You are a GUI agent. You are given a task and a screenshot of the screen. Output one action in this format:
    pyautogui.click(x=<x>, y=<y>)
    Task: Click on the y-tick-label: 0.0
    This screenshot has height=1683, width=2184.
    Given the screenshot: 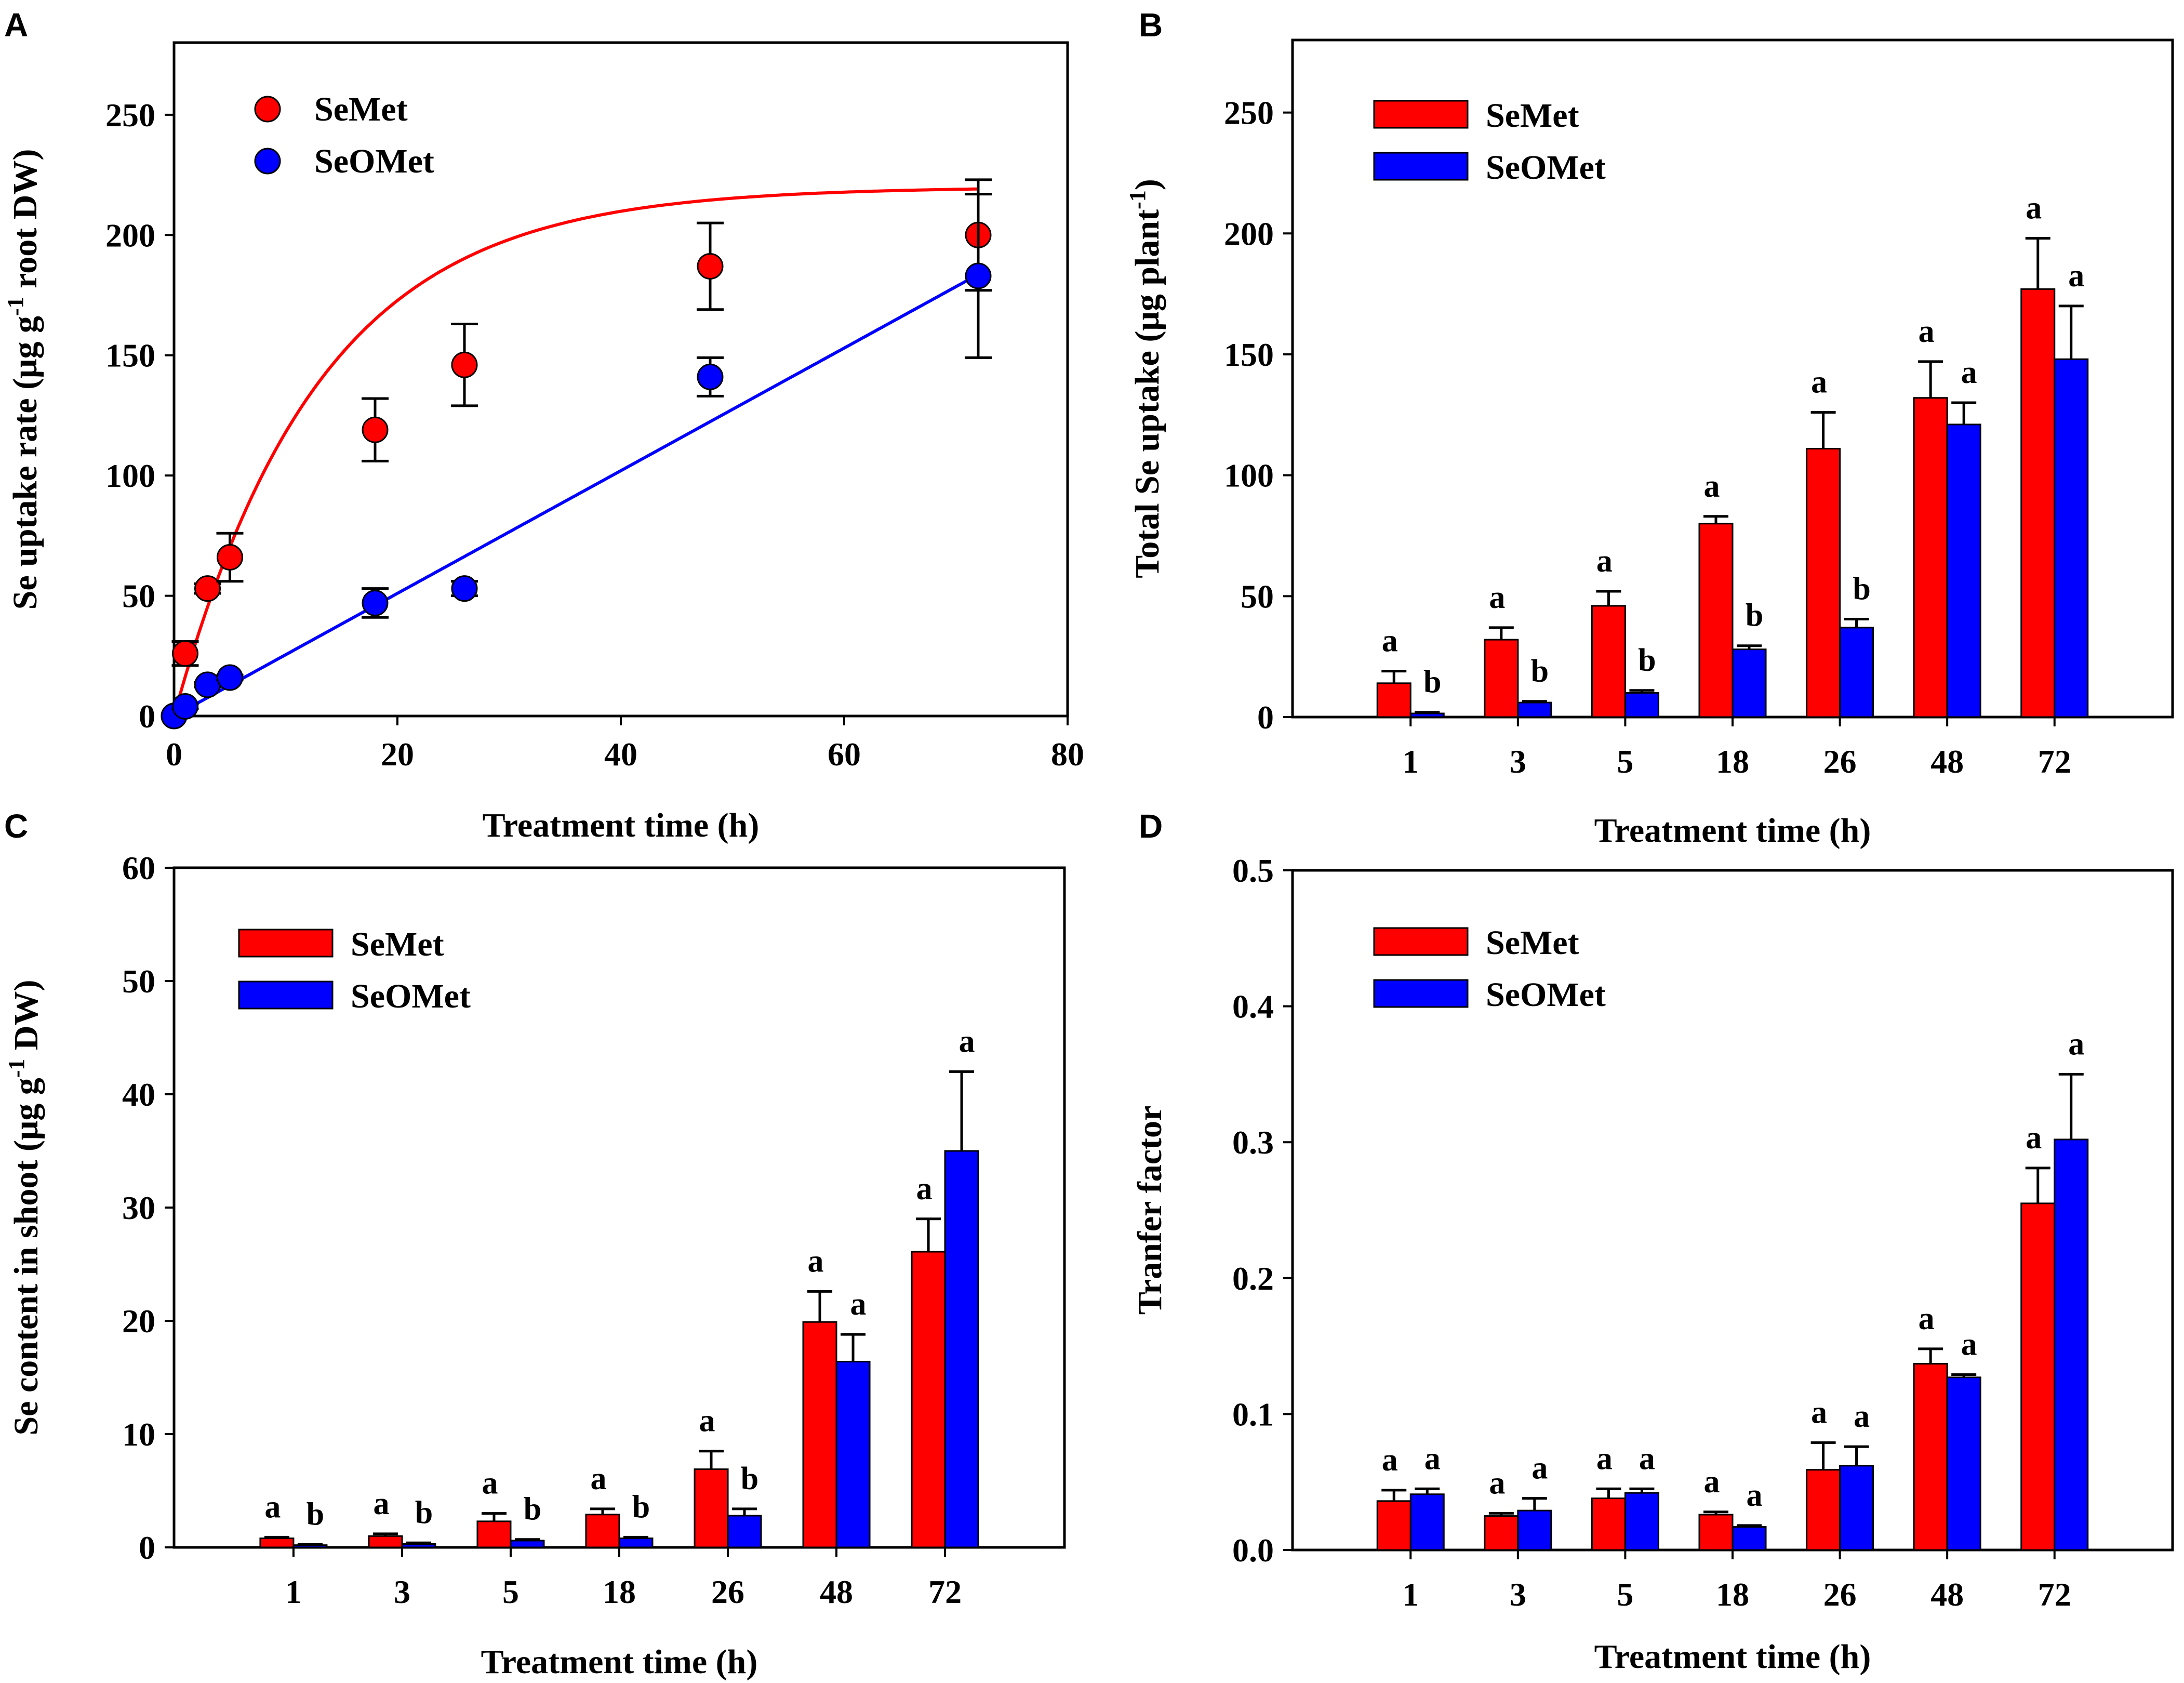 What is the action you would take?
    pyautogui.click(x=1253, y=1550)
    